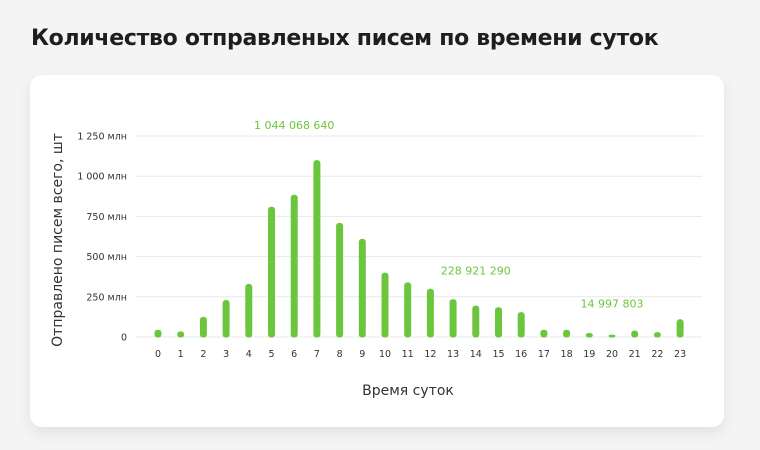 This screenshot has height=450, width=760. I want to click on x-tick-label: 6, so click(294, 354).